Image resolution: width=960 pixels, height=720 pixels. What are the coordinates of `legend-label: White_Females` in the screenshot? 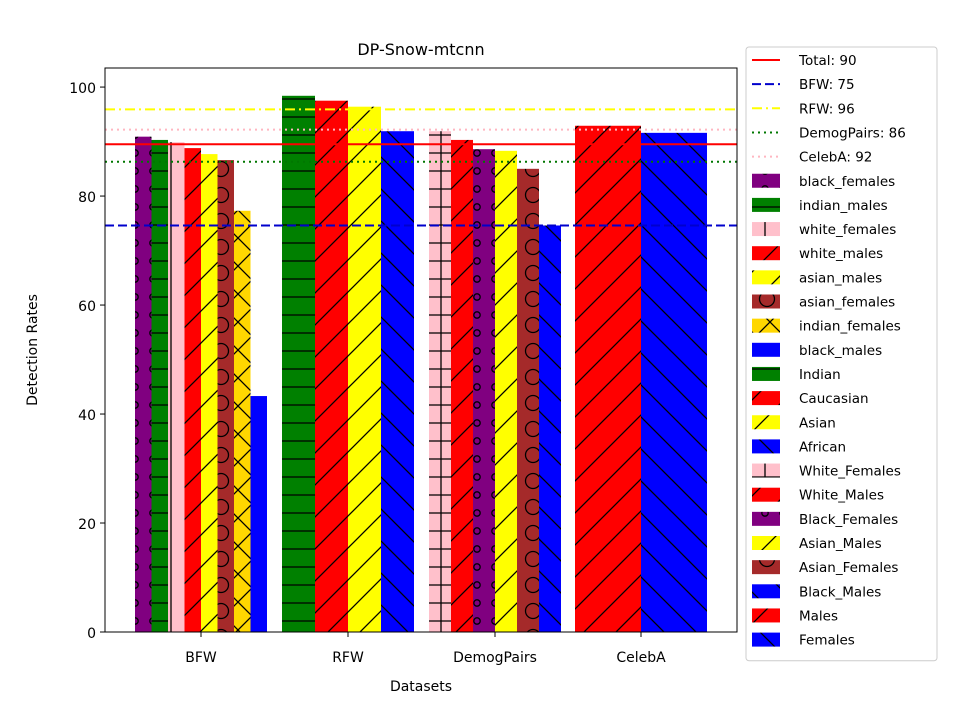 It's located at (850, 472).